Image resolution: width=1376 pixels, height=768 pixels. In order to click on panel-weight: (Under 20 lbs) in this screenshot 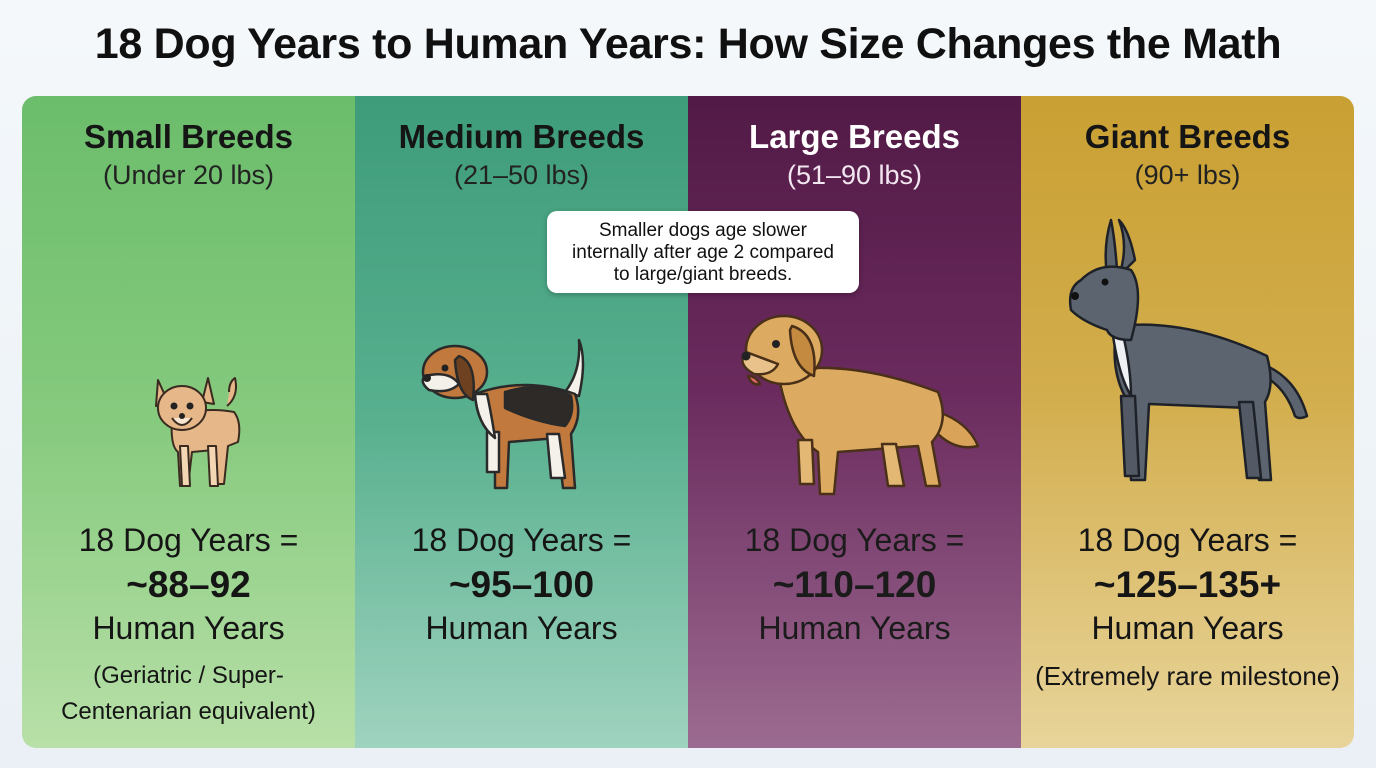, I will do `click(188, 175)`.